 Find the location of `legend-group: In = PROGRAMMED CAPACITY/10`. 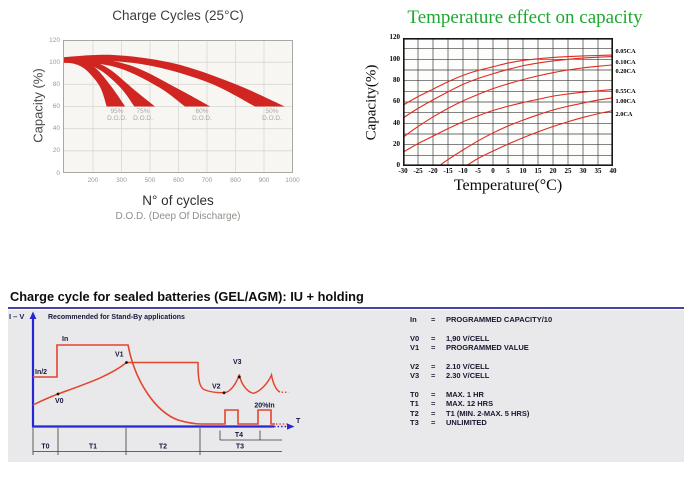

legend-group: In = PROGRAMMED CAPACITY/10 is located at coordinates (540, 320).